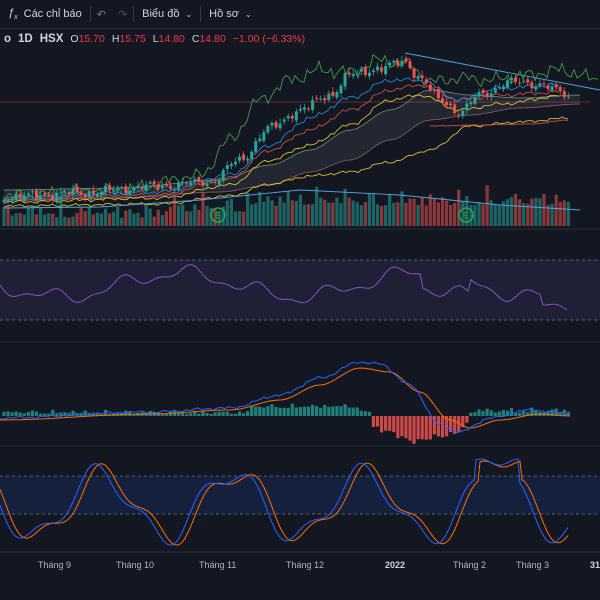 The width and height of the screenshot is (600, 600). I want to click on undo-button: ↶, so click(101, 14).